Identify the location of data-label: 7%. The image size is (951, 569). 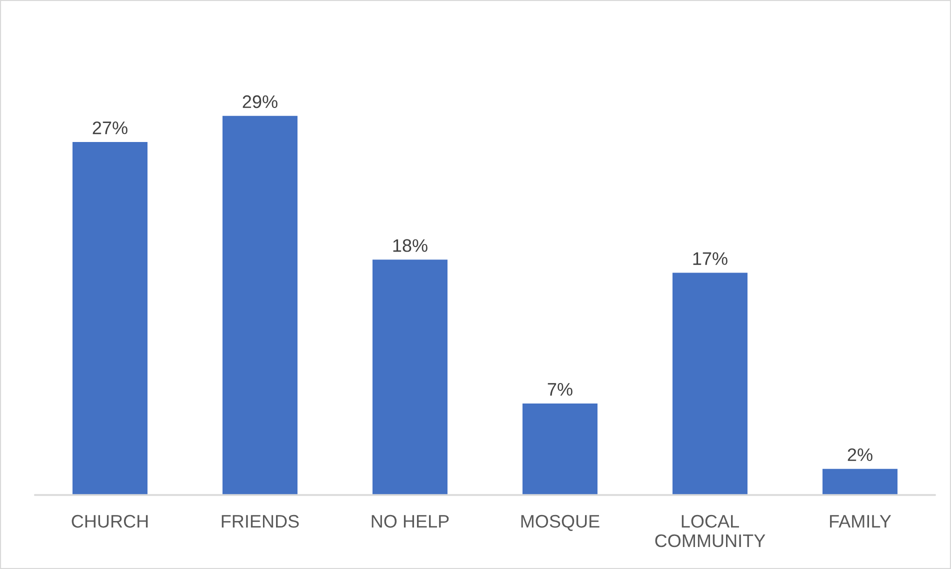
(560, 389).